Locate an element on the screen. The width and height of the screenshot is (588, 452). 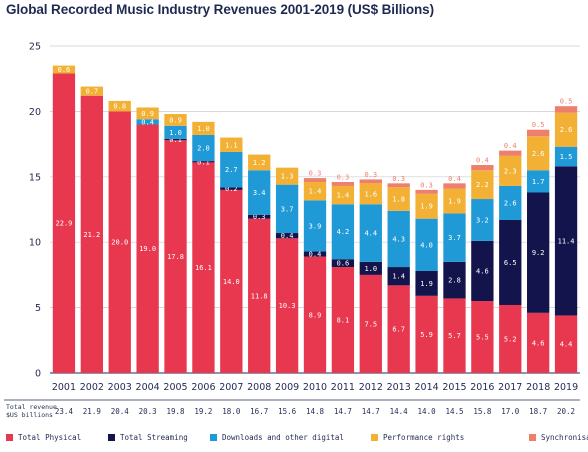
data-label: 19.0 is located at coordinates (147, 249).